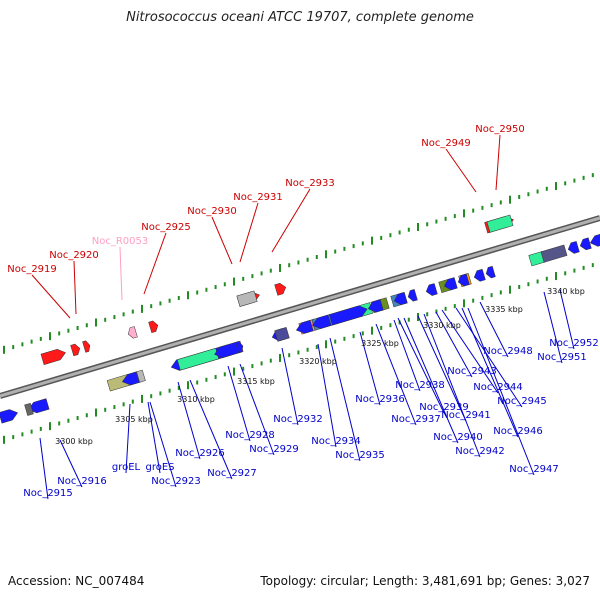 The image size is (600, 600). I want to click on kbp-label: 3330 kbp, so click(442, 325).